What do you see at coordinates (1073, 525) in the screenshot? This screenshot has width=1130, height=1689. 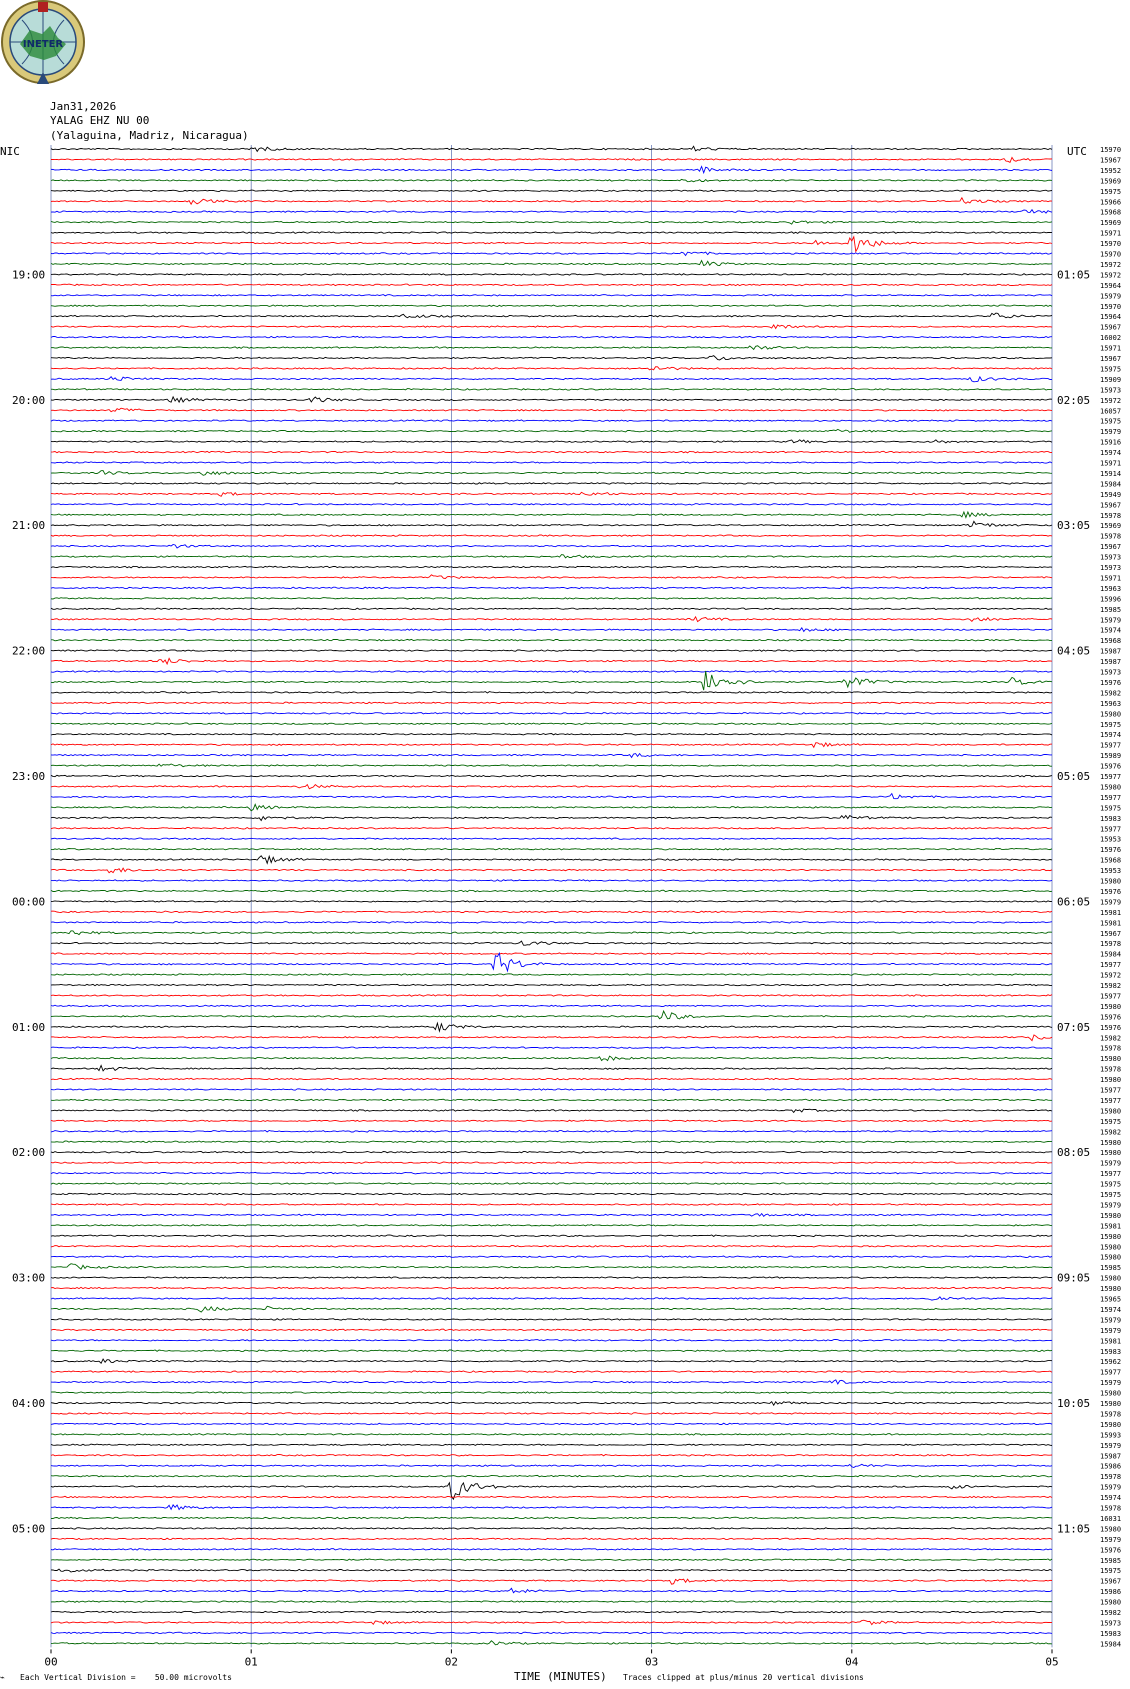 I see `right-time-label: 03:05` at bounding box center [1073, 525].